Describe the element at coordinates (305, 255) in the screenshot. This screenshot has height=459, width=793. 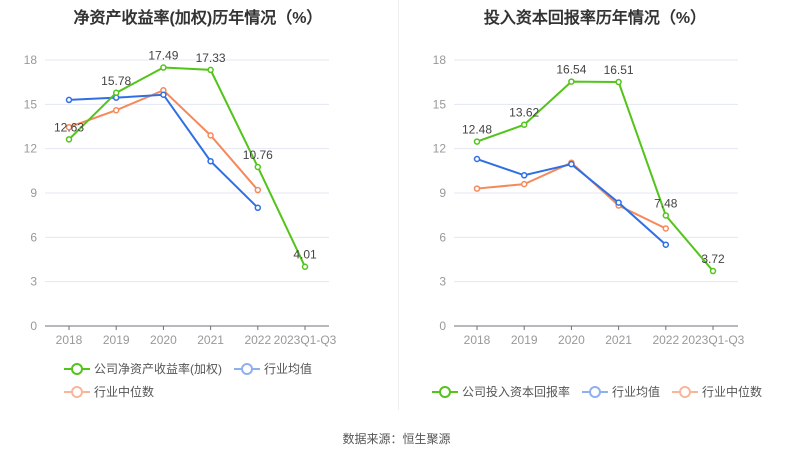
I see `data-label: 4.01` at that location.